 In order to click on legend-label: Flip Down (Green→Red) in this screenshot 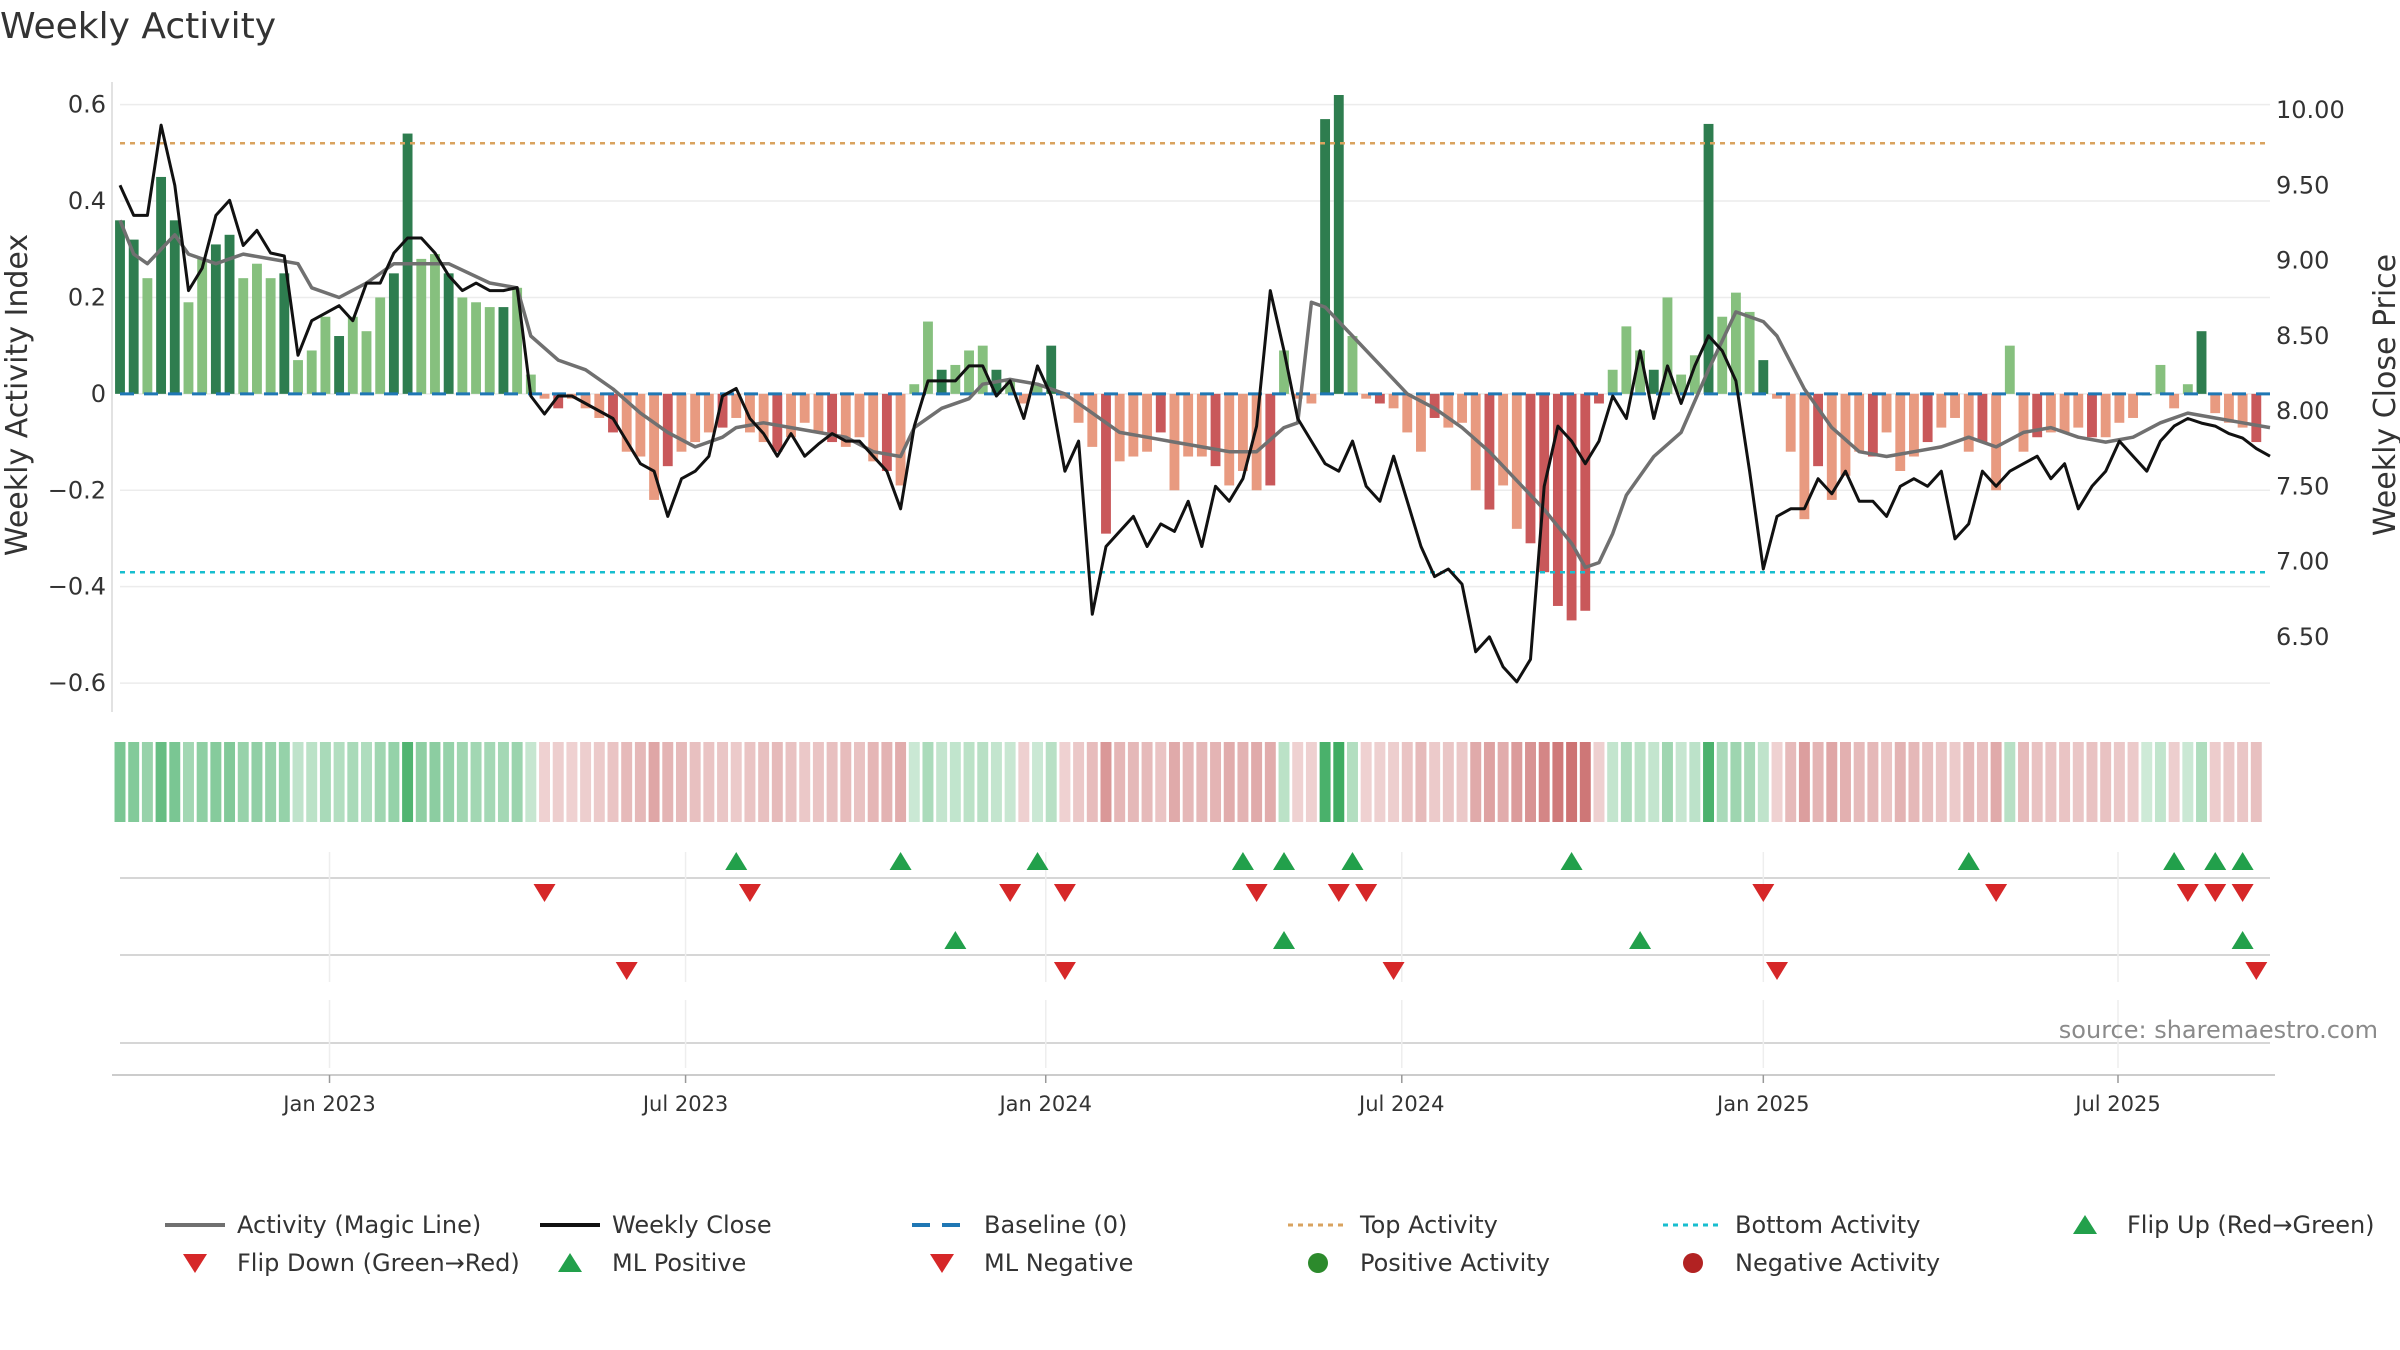, I will do `click(378, 1263)`.